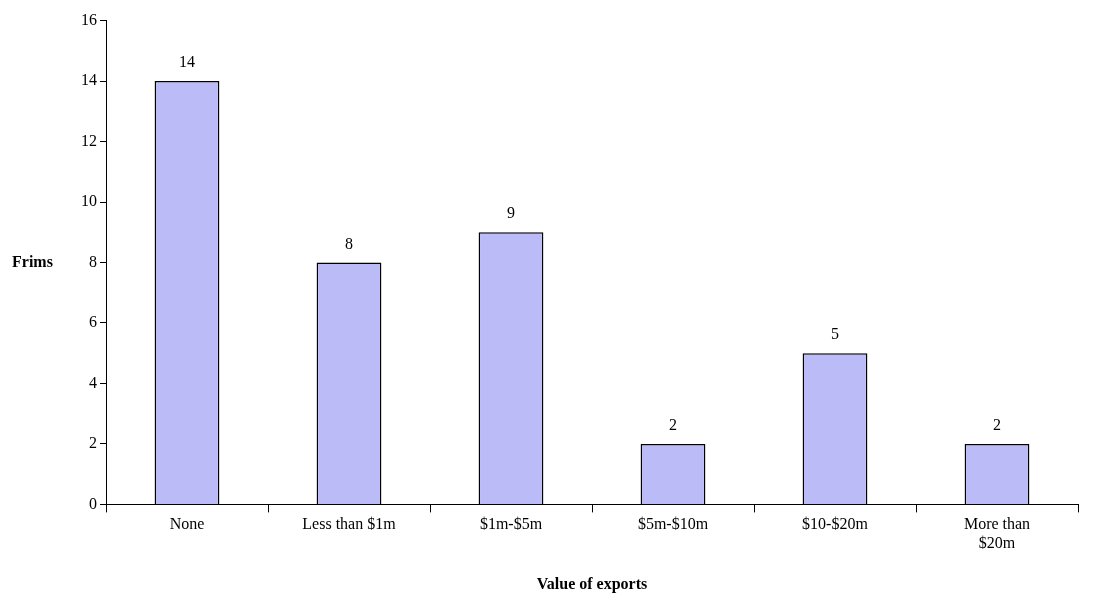  Describe the element at coordinates (349, 243) in the screenshot. I see `data-label: 8` at that location.